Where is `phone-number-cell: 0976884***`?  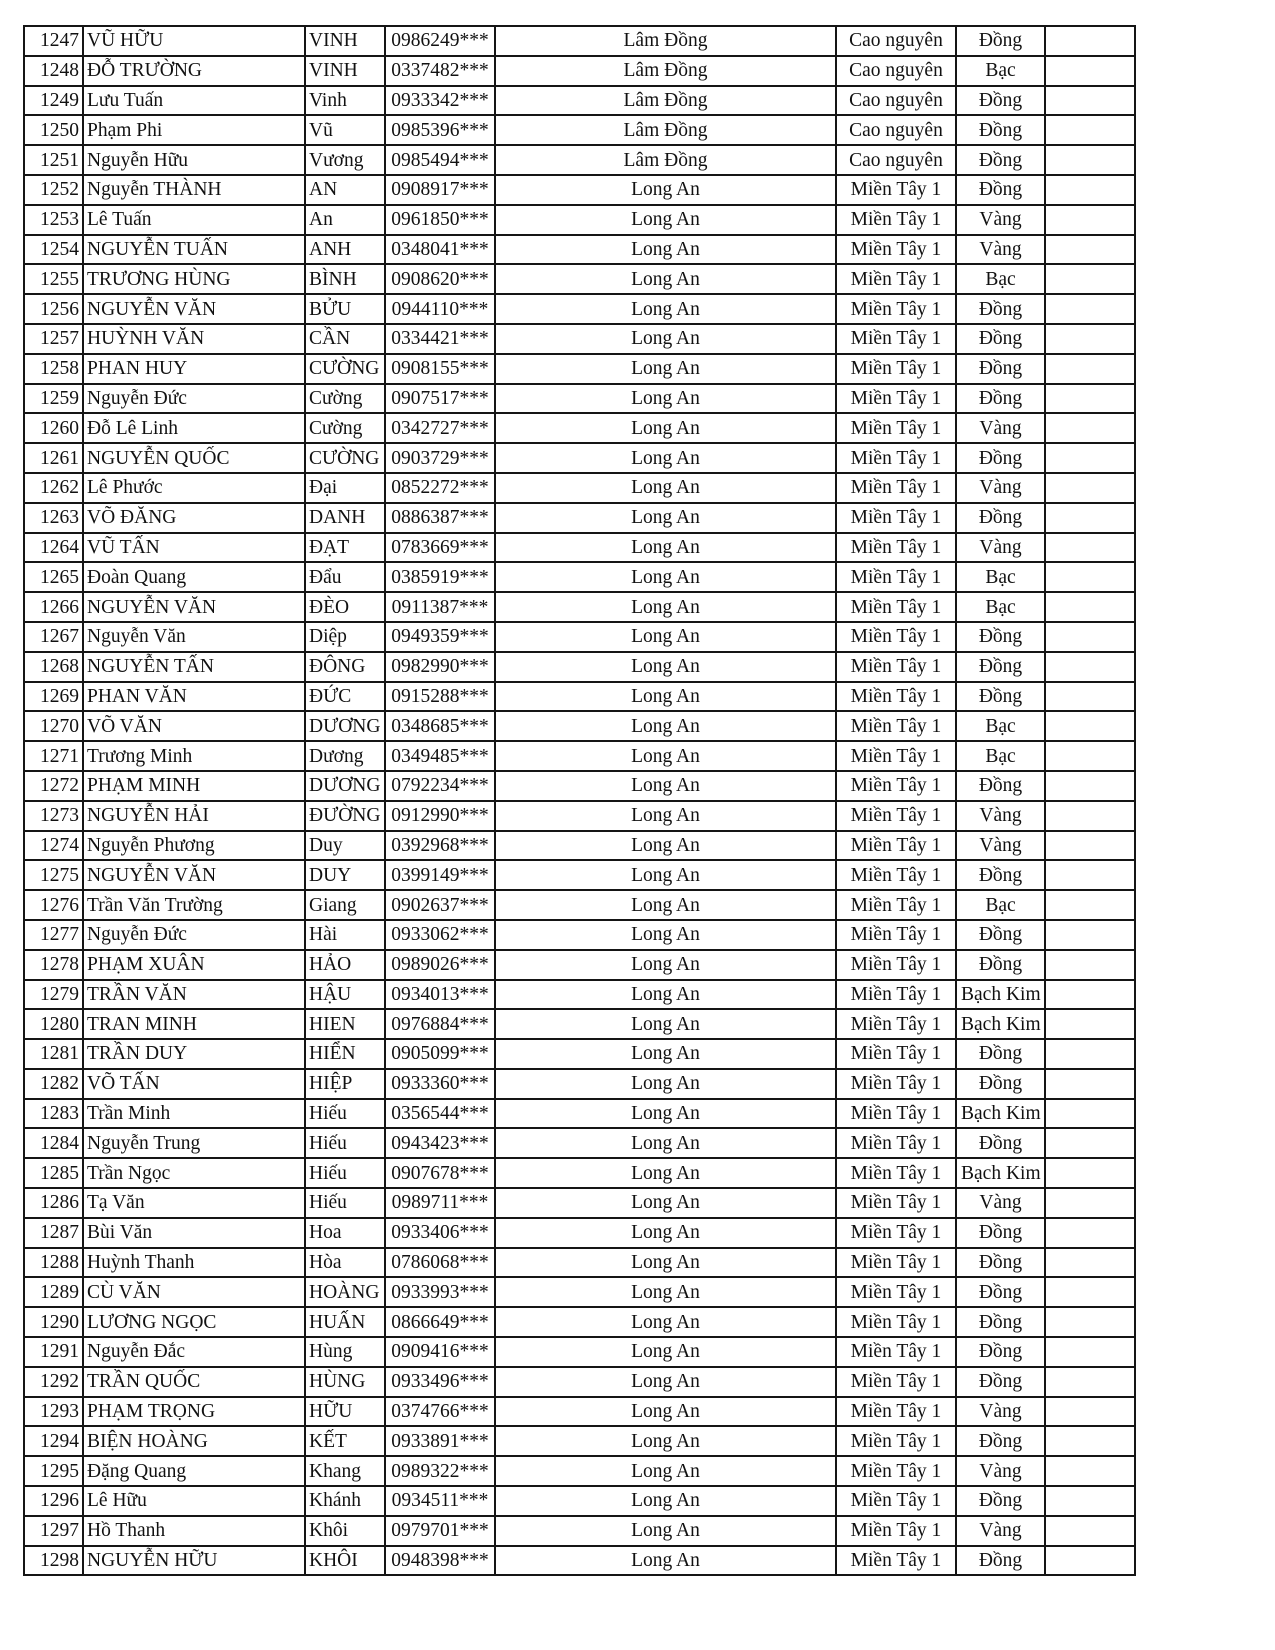
phone-number-cell: 0976884*** is located at coordinates (440, 1024).